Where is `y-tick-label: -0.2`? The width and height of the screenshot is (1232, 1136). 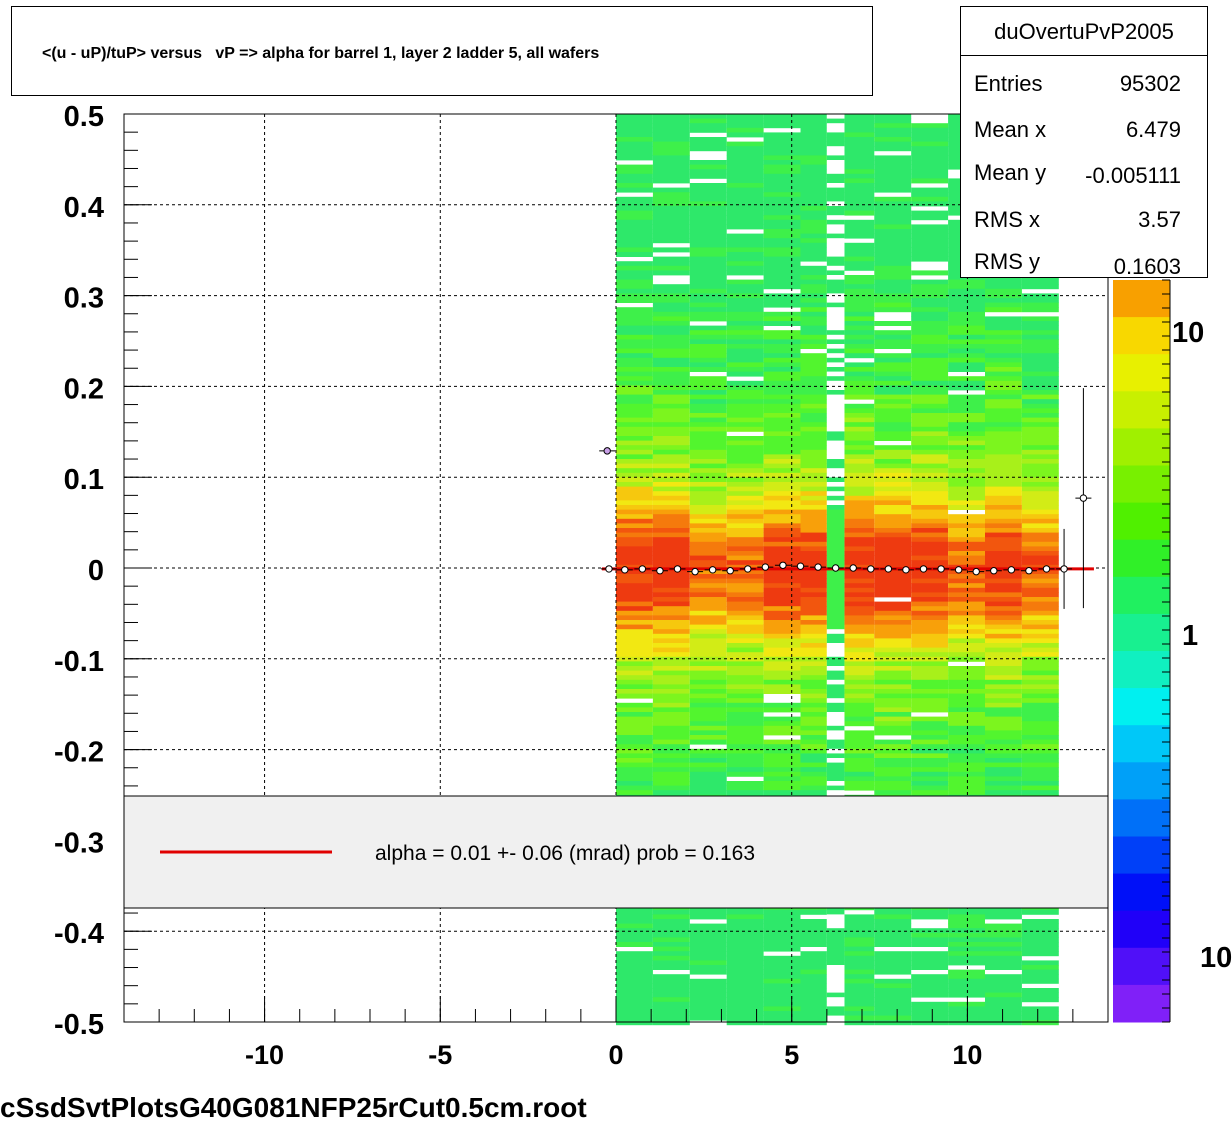 y-tick-label: -0.2 is located at coordinates (79, 753).